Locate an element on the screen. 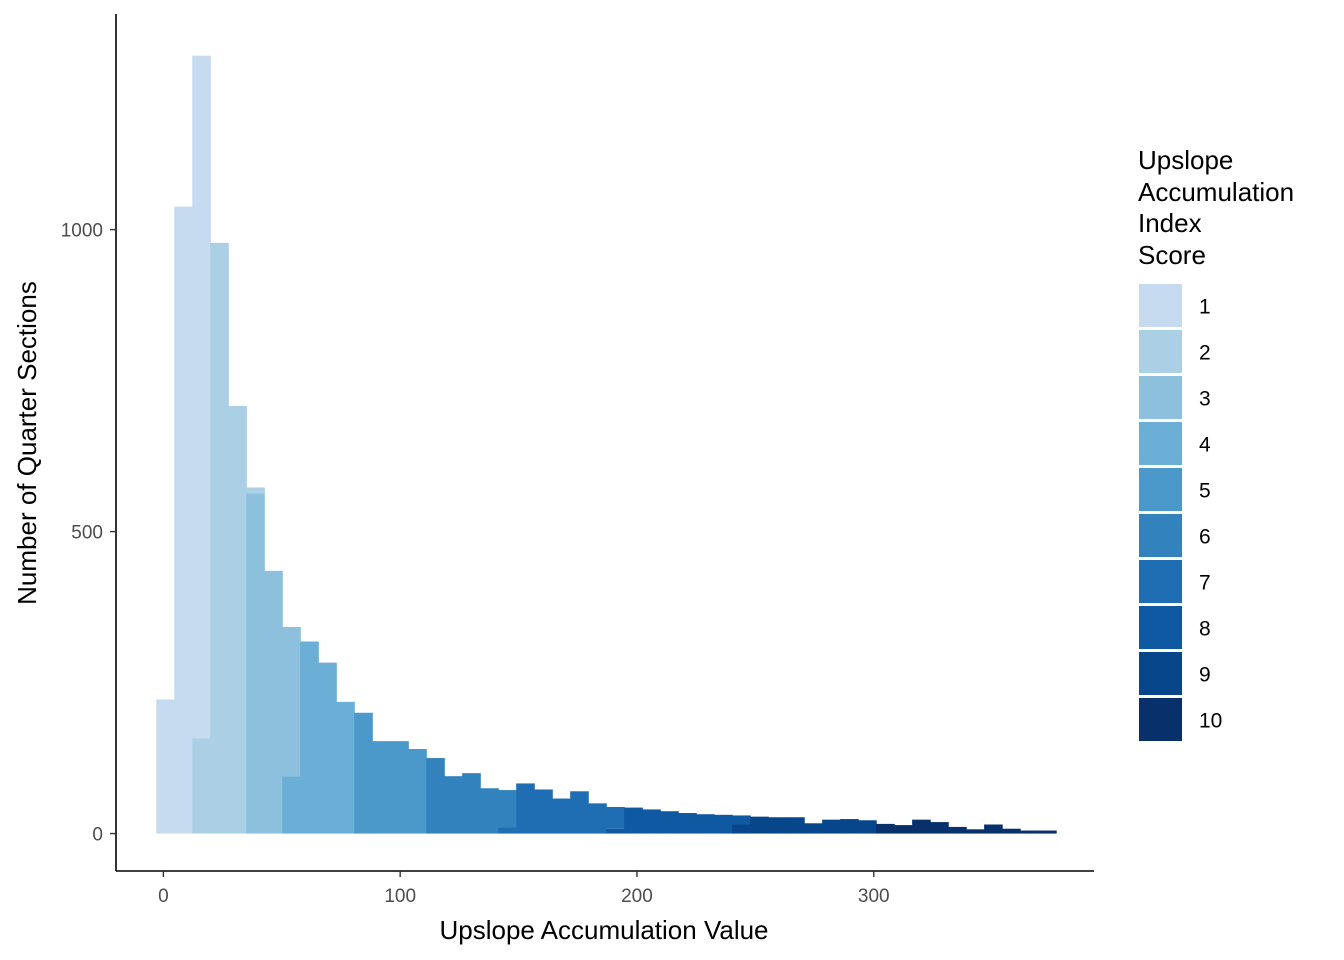  y-tick-label-1000: 1000 is located at coordinates (82, 231).